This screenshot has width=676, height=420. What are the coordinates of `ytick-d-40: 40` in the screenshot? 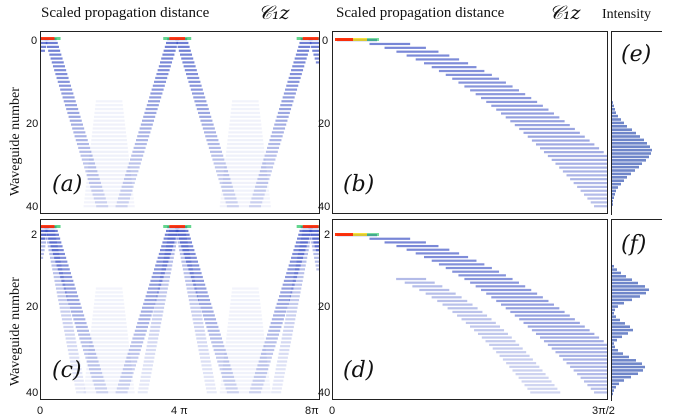 It's located at (324, 393).